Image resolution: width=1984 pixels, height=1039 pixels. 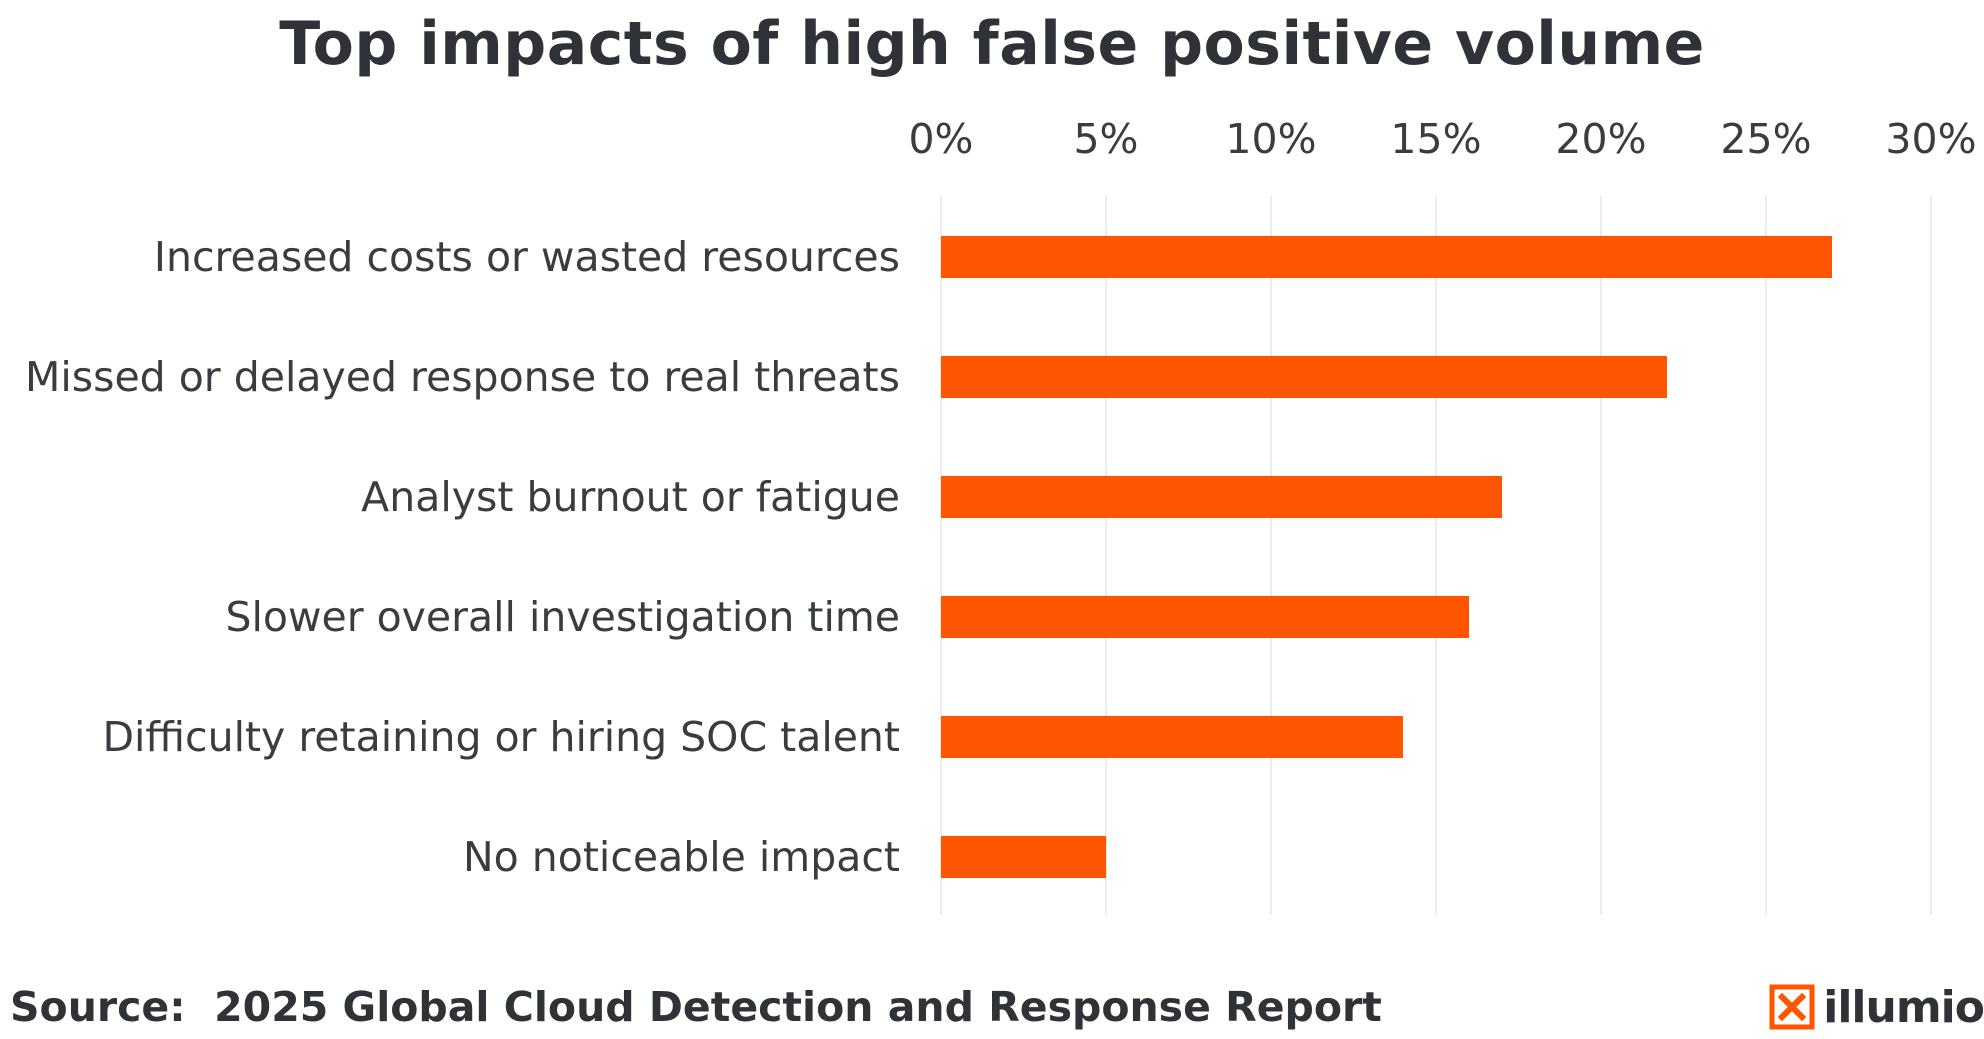 I want to click on category-label: Analyst burnout or fatigue, so click(x=630, y=497).